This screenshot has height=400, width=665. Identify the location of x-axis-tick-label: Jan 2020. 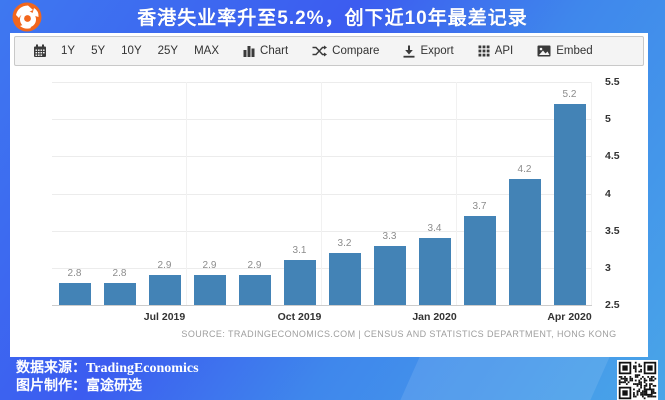
(434, 317).